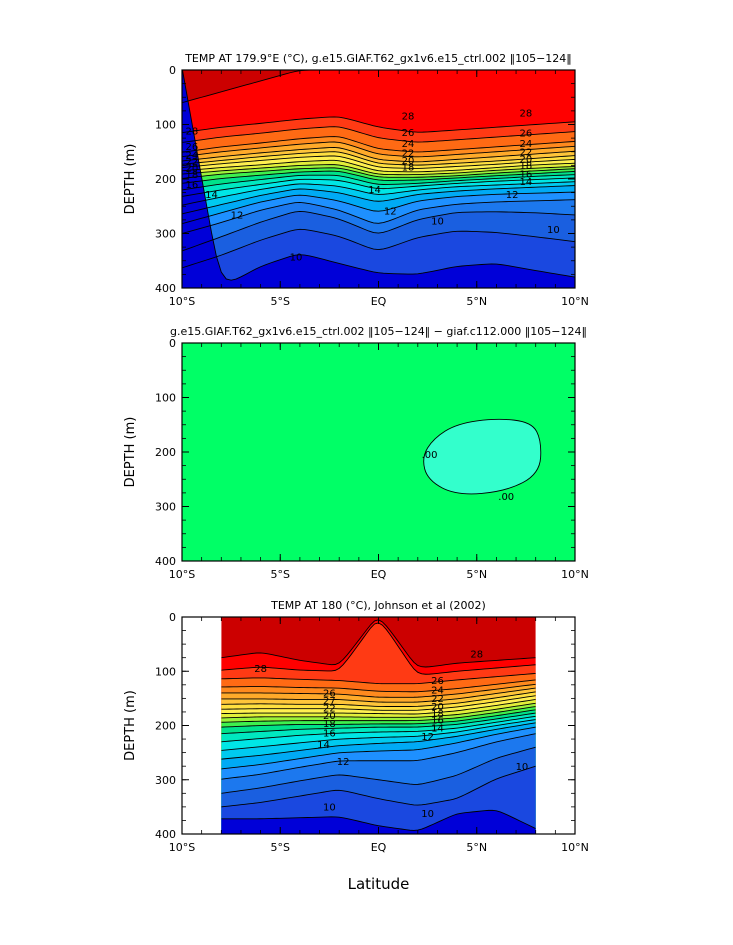 The width and height of the screenshot is (733, 945). Describe the element at coordinates (165, 561) in the screenshot. I see `y-tick-label: 400` at that location.